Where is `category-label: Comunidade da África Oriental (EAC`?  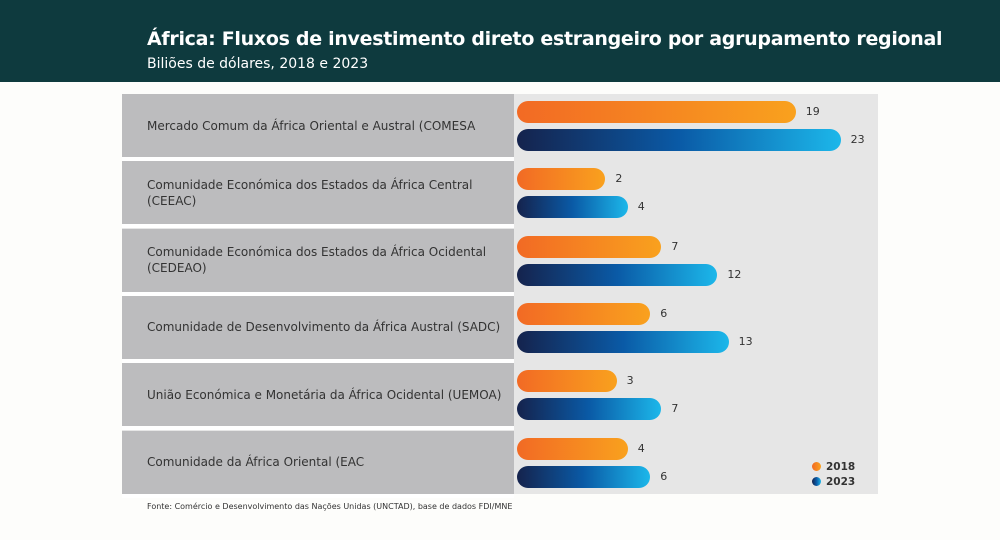 category-label: Comunidade da África Oriental (EAC is located at coordinates (318, 464).